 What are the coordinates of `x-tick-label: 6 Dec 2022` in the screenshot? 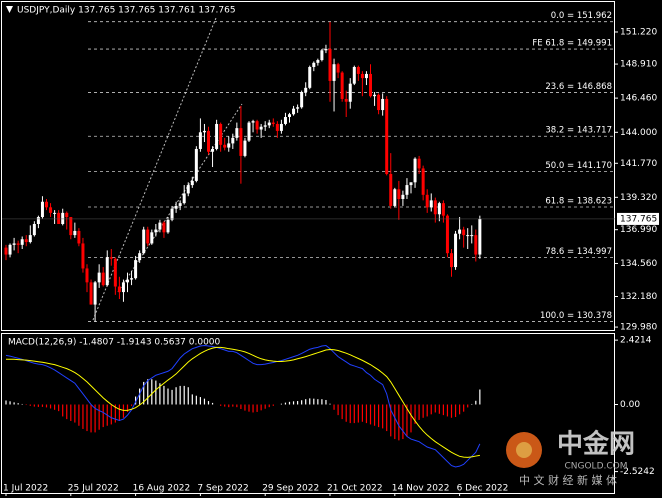 It's located at (483, 489).